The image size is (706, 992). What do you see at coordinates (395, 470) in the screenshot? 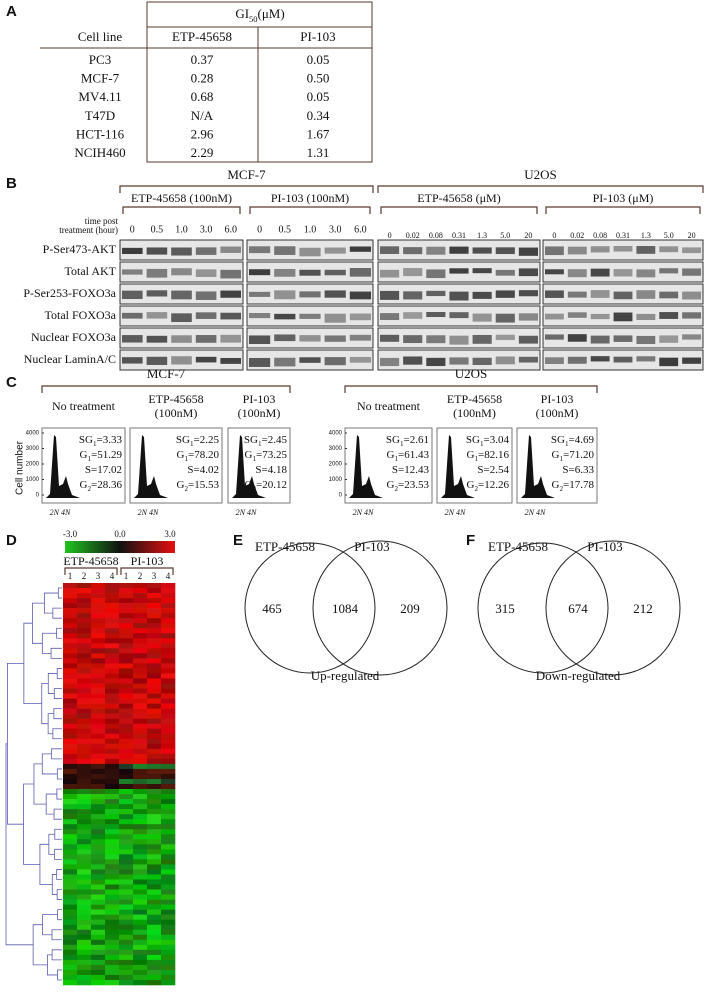
I see `text-part: S` at bounding box center [395, 470].